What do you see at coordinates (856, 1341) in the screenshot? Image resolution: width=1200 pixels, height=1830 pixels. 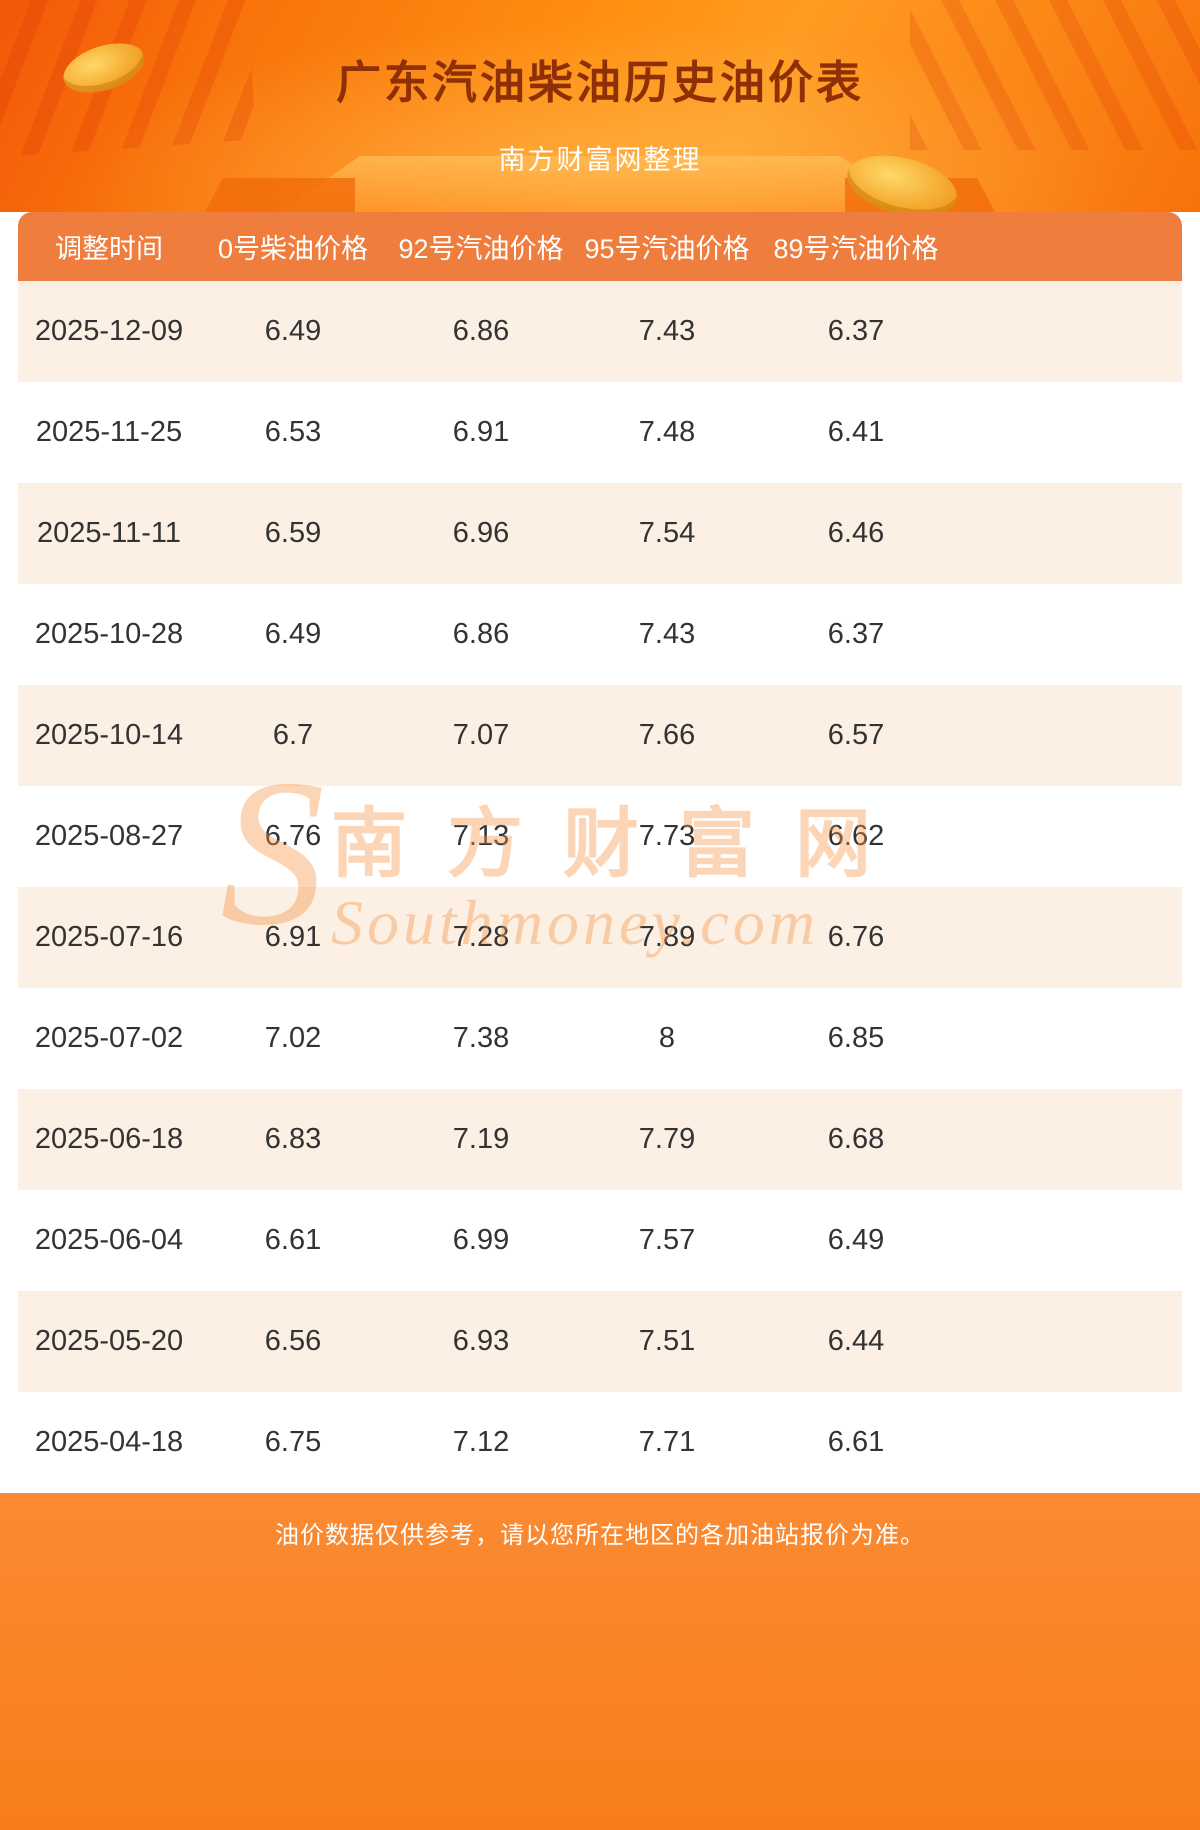 I see `price-cell: 6.44` at bounding box center [856, 1341].